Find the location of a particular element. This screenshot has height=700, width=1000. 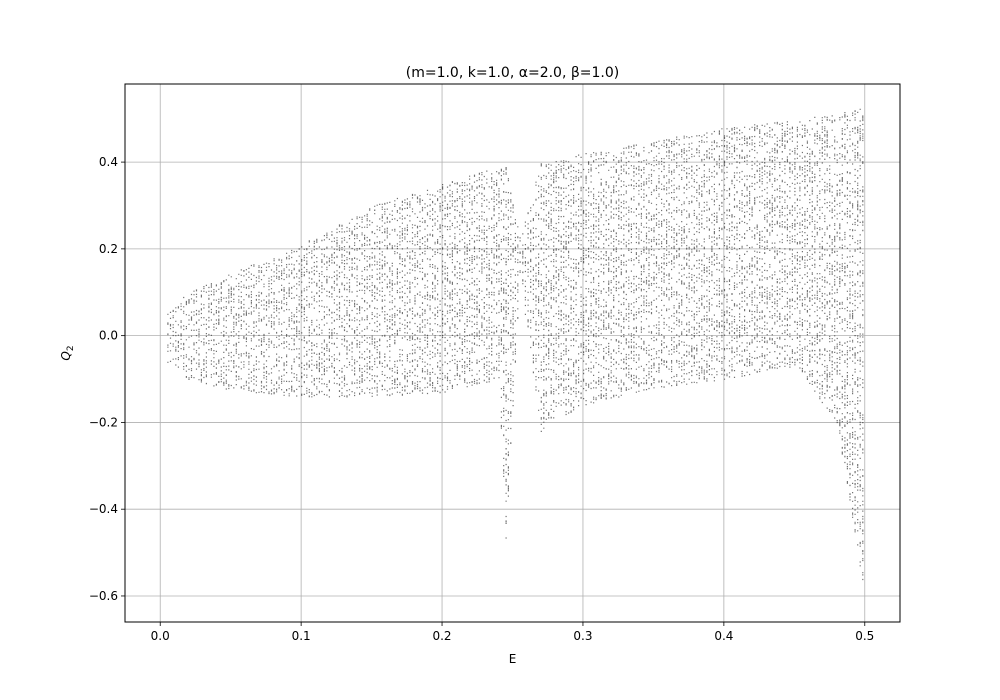

y-tick-label: −0.6 is located at coordinates (103, 596).